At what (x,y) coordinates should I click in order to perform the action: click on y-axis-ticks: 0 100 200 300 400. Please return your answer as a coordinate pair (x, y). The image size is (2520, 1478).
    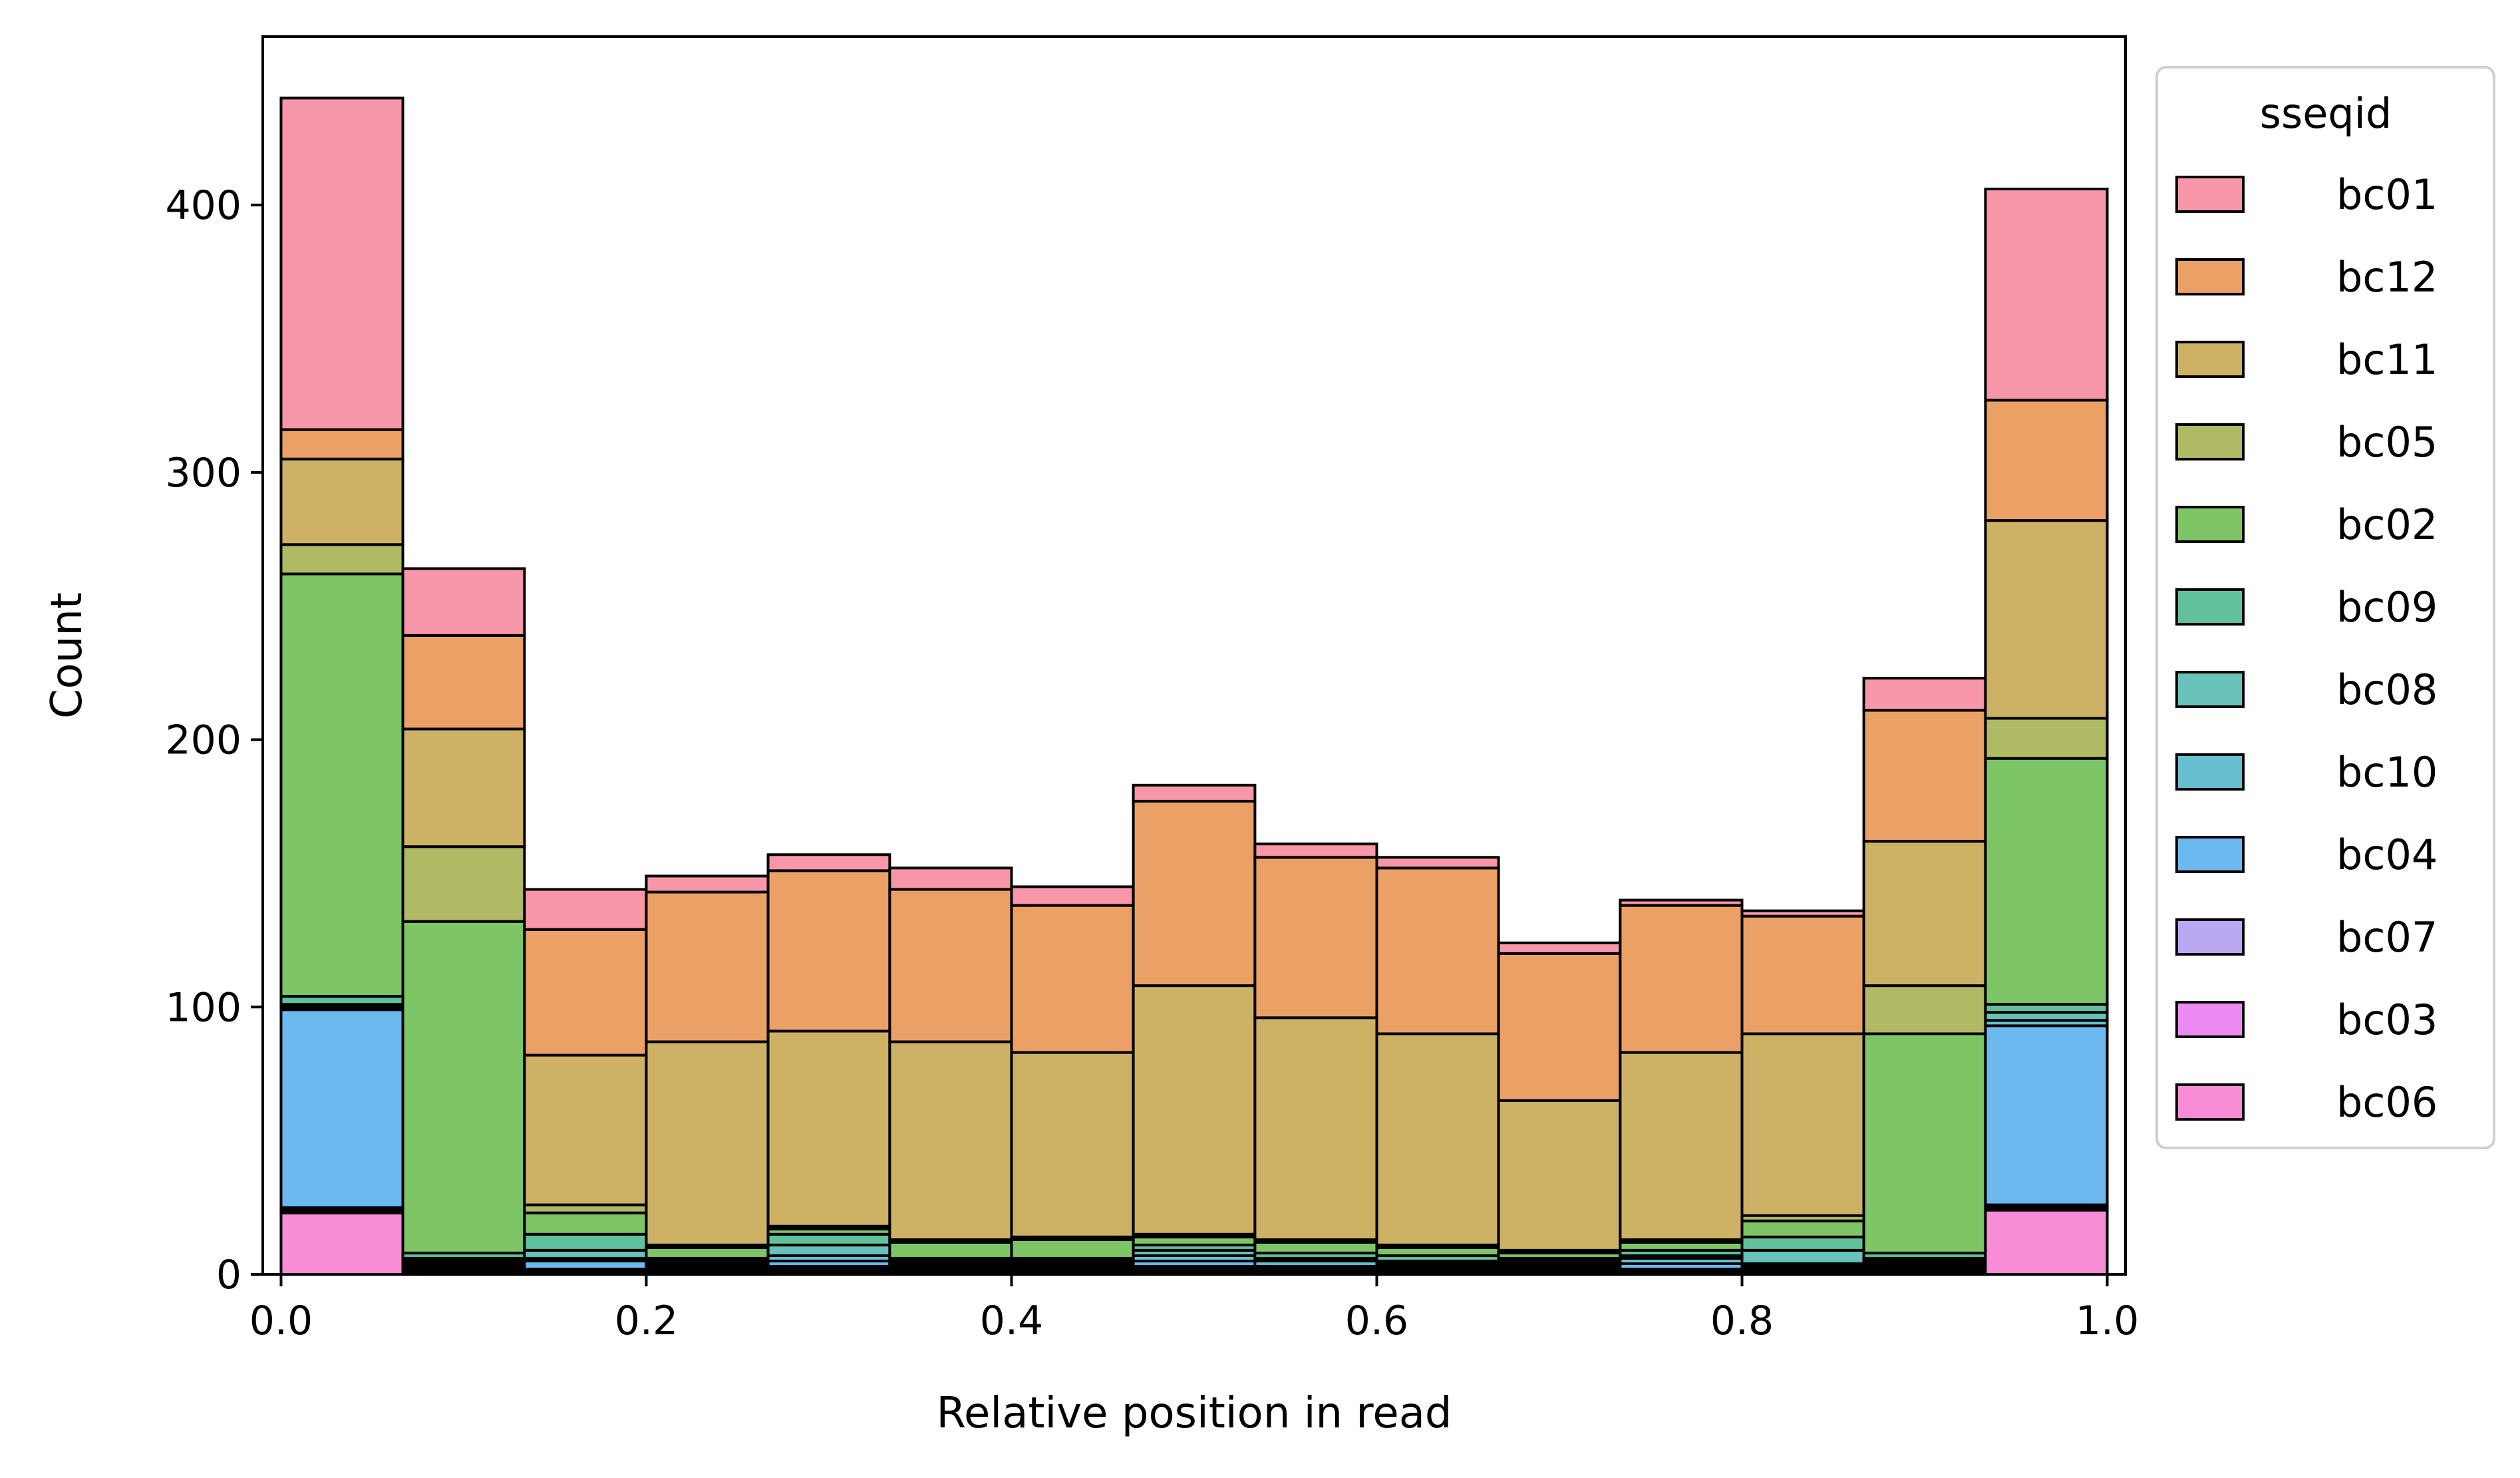
    Looking at the image, I should click on (214, 740).